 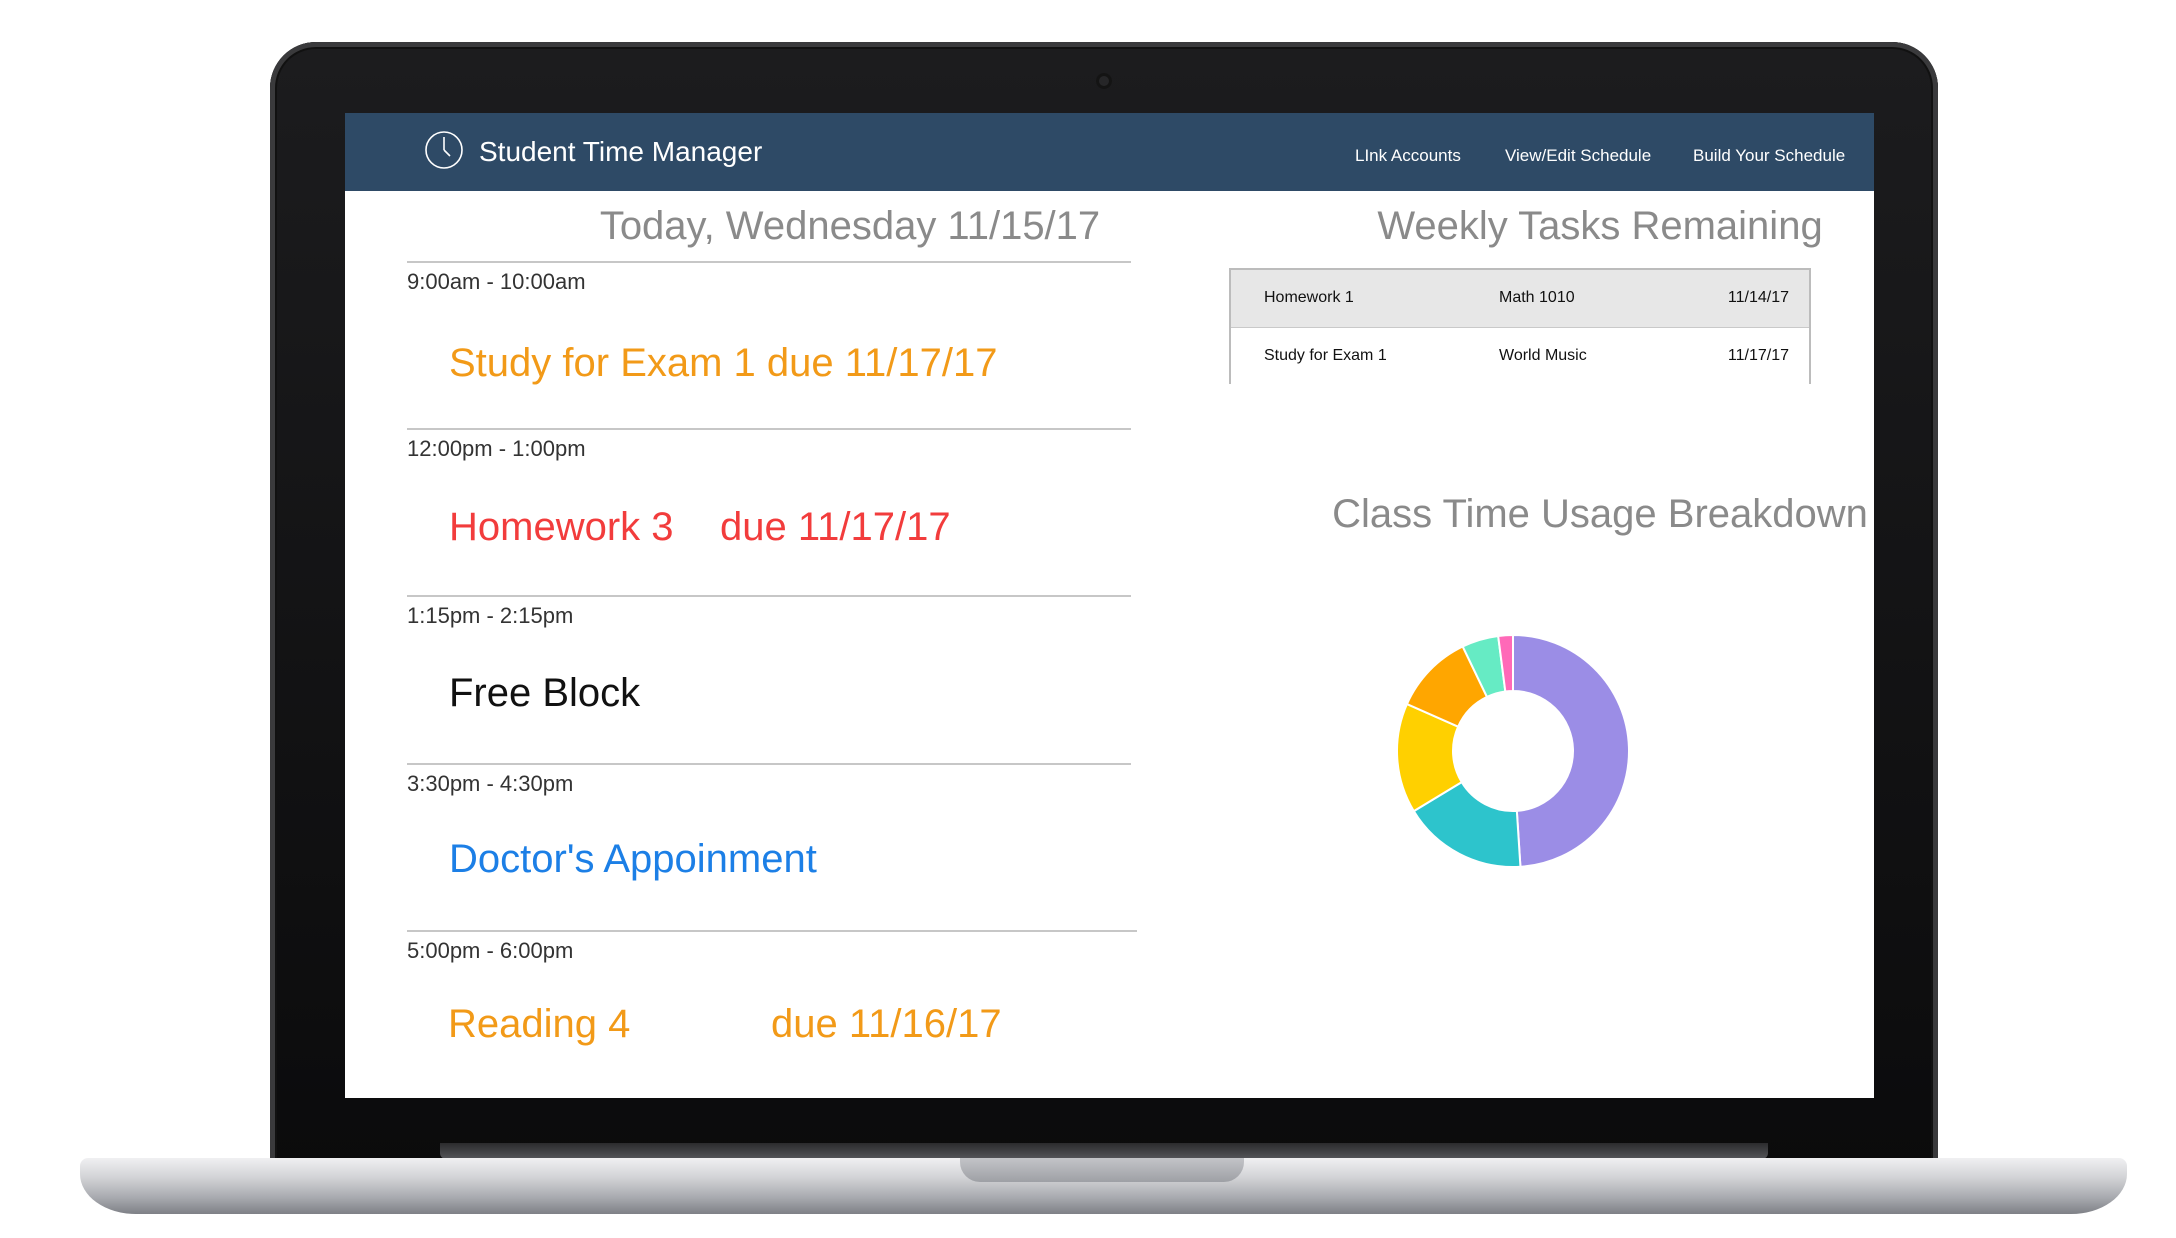 I want to click on task-homework: Homework 3, so click(x=561, y=527).